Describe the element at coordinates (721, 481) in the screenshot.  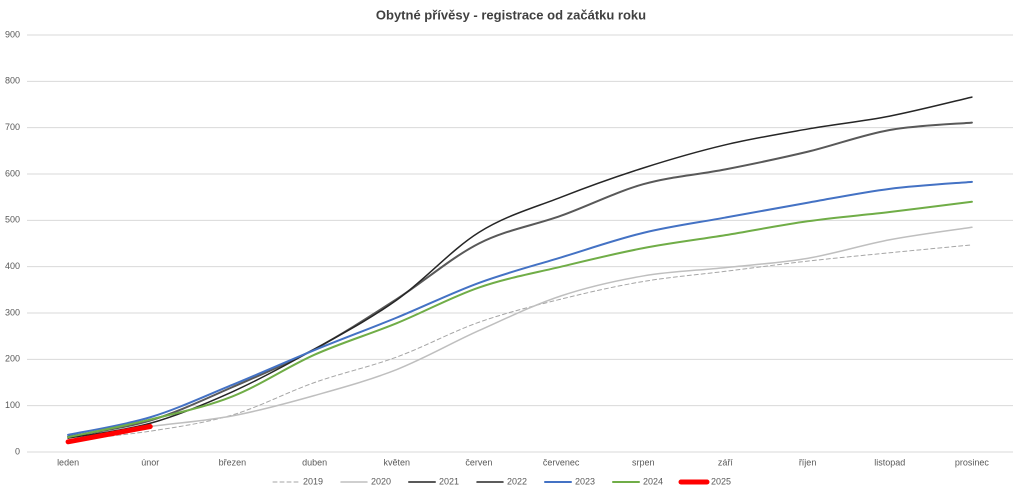
I see `legend-label: 2025` at that location.